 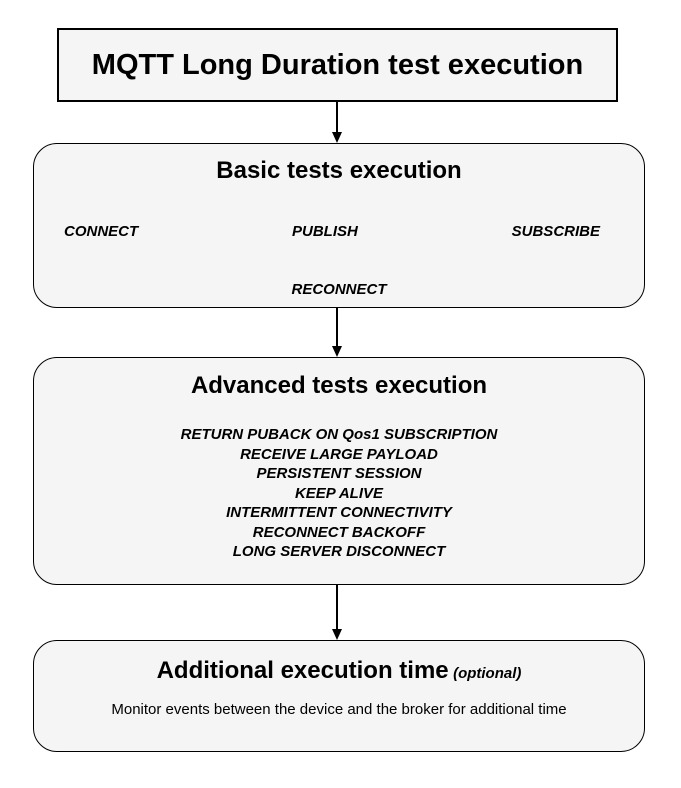 I want to click on additional-time-optional-label: (optional), so click(x=487, y=673).